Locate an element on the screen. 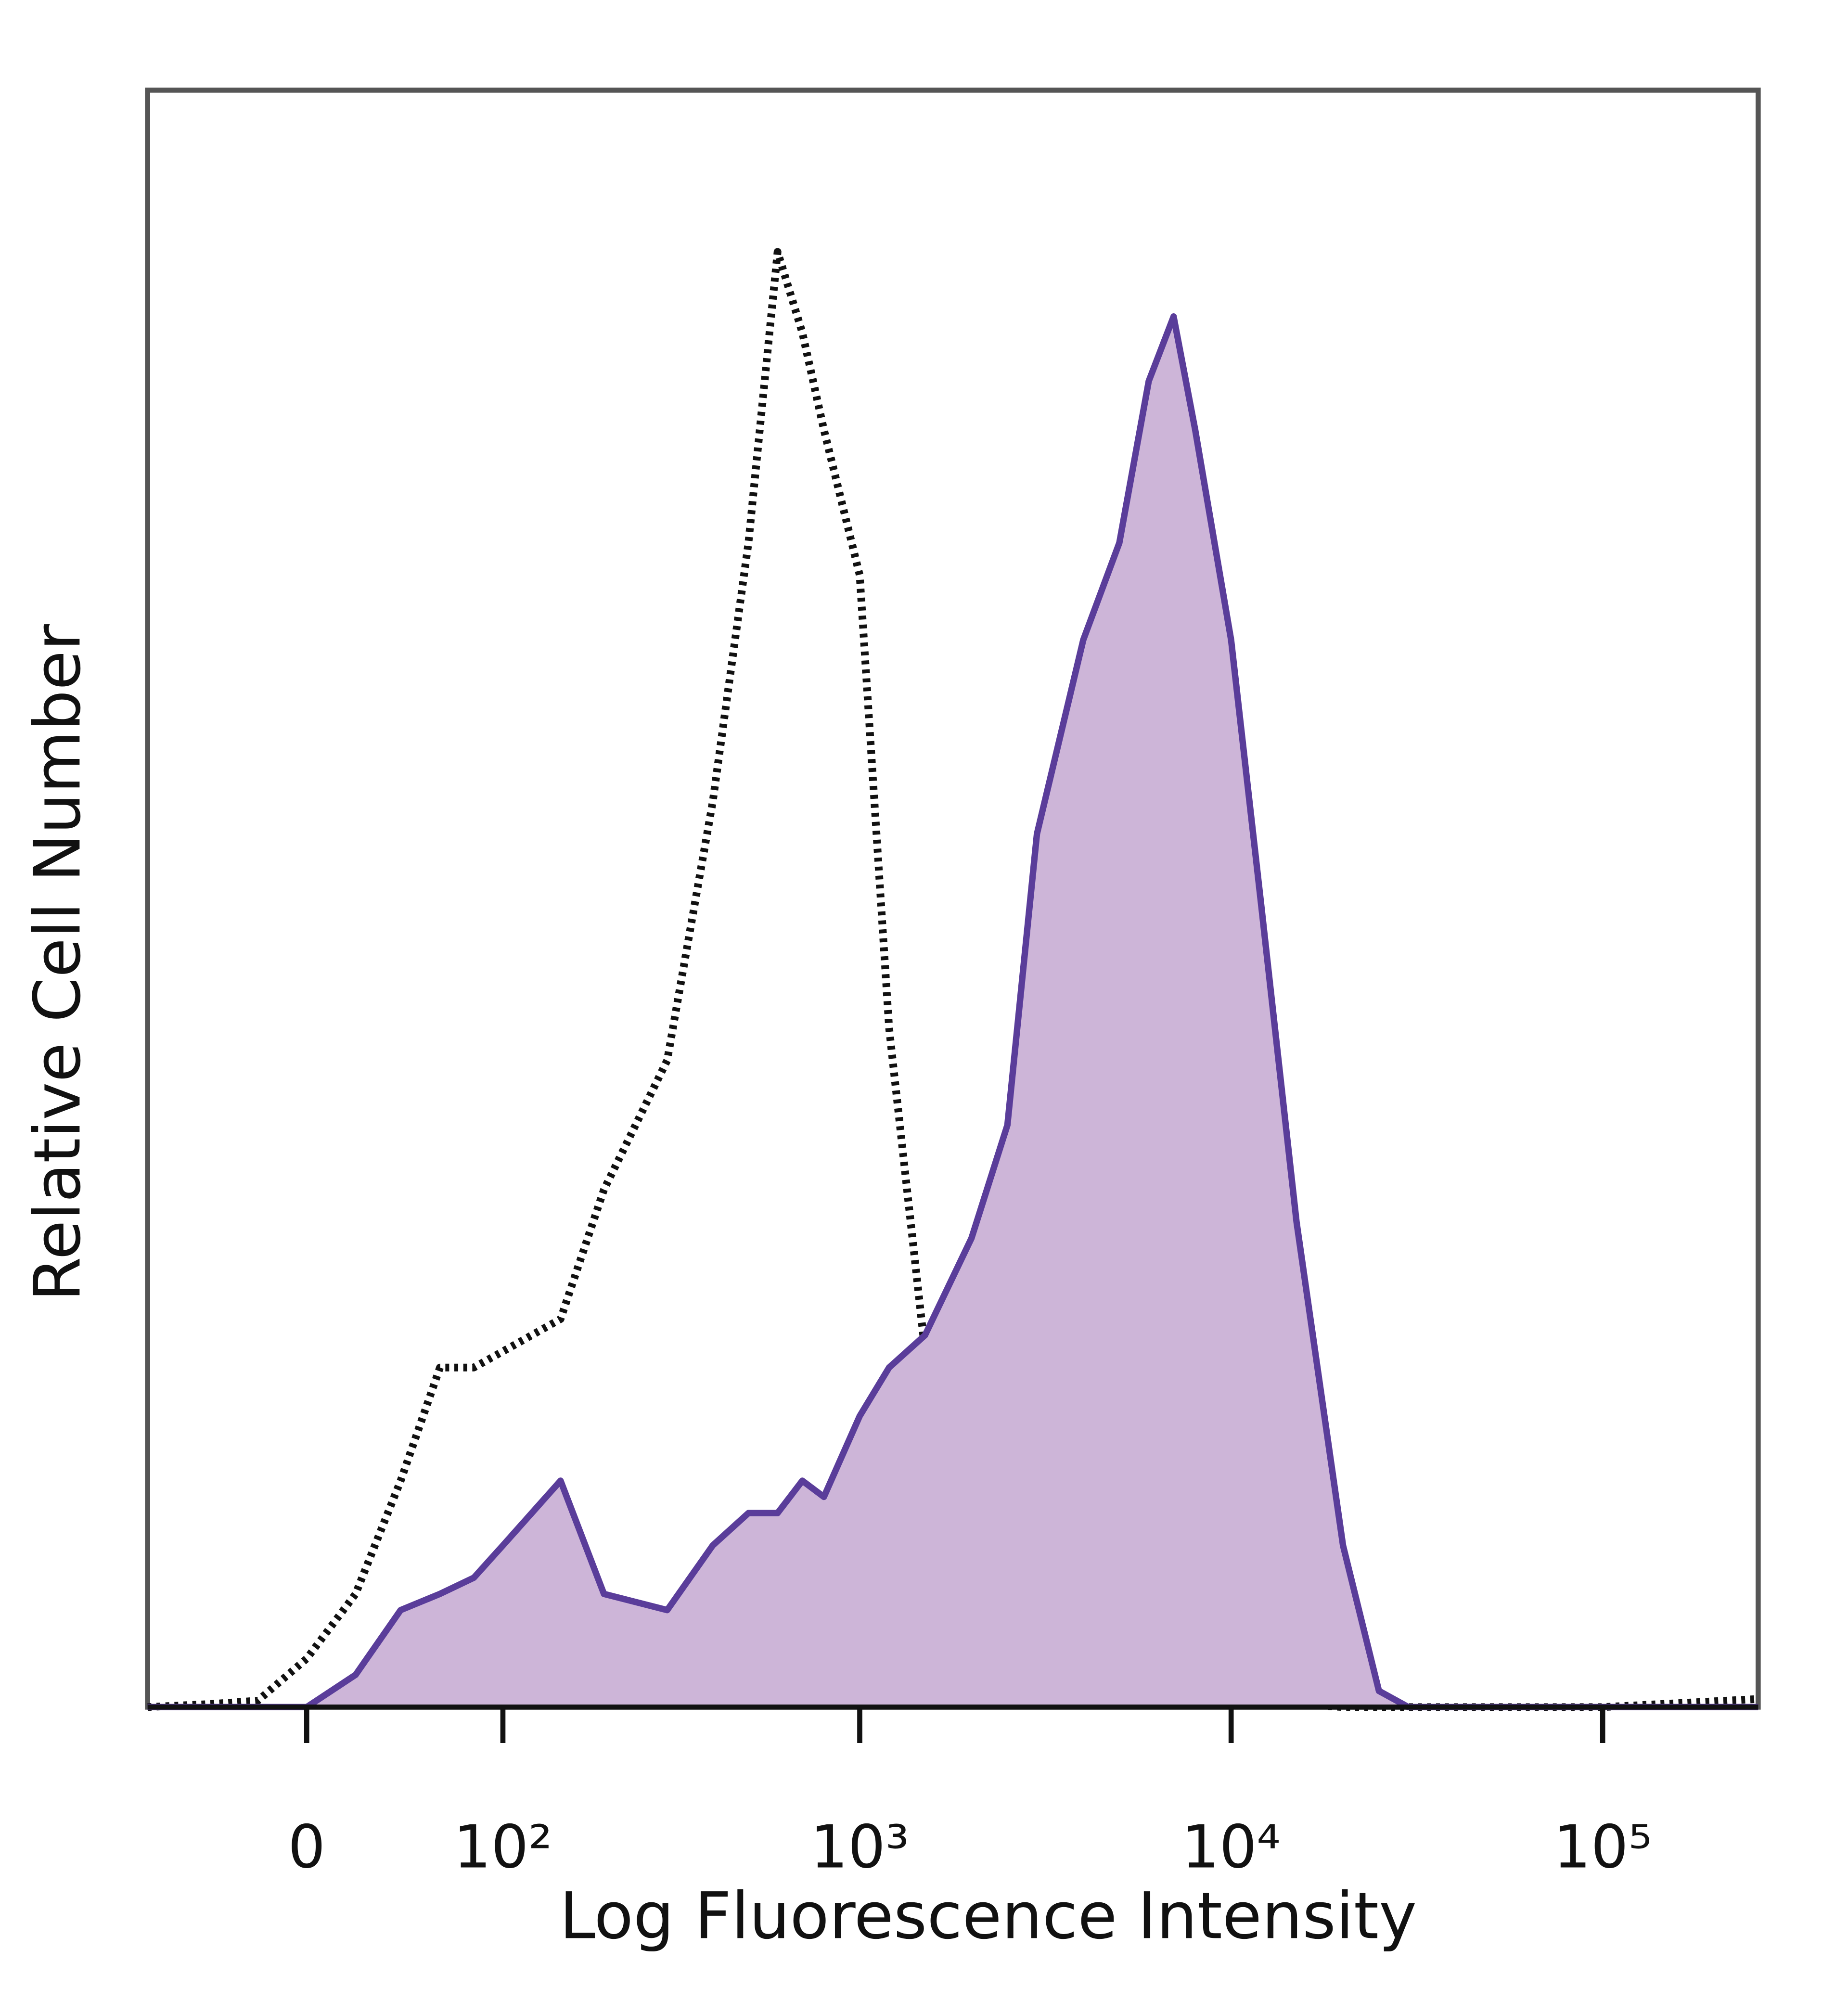  x-tick-label: 10³ is located at coordinates (859, 1847).